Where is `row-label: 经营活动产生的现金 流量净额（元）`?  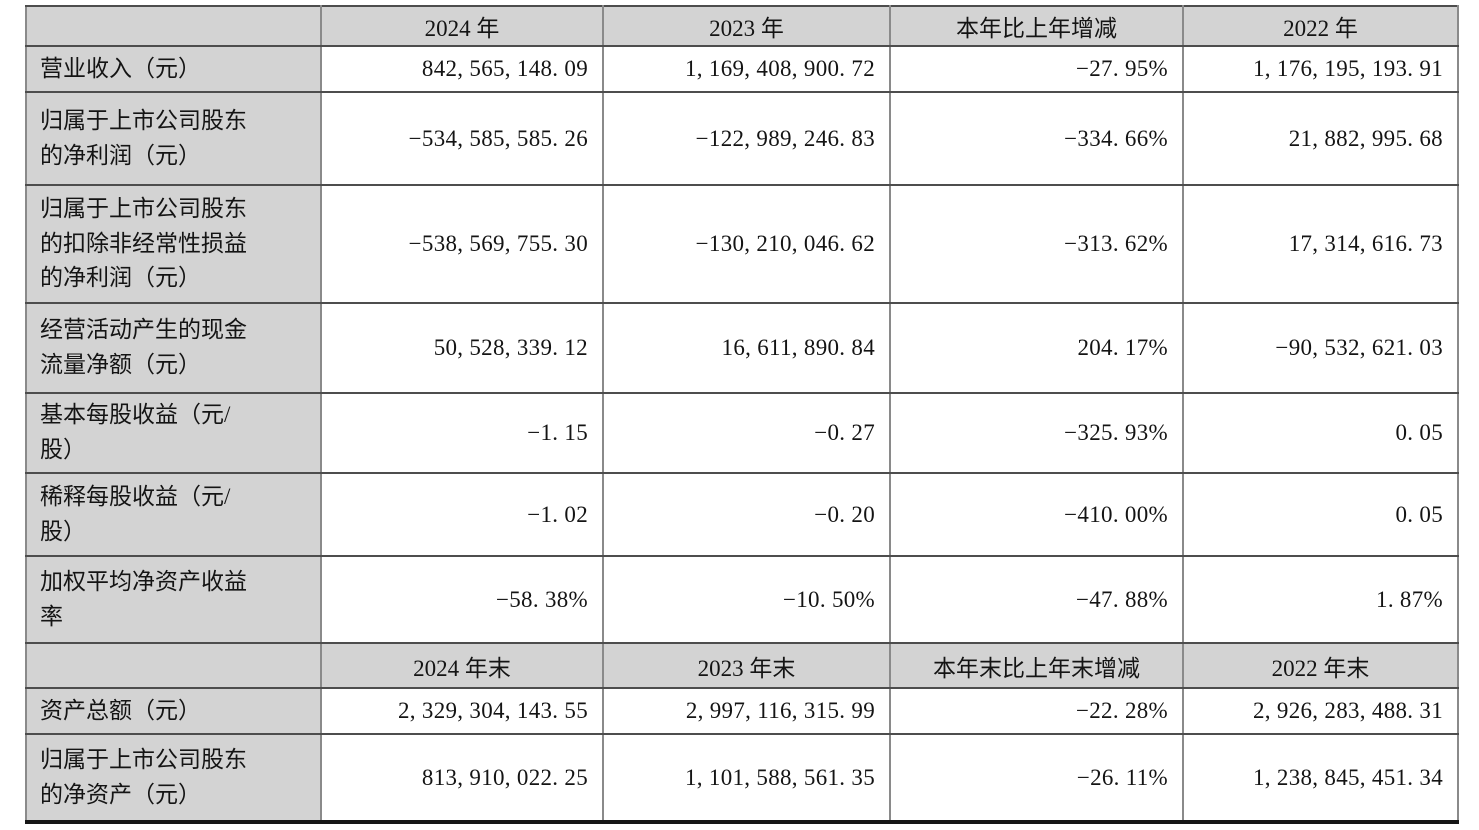
row-label: 经营活动产生的现金 流量净额（元） is located at coordinates (173, 348).